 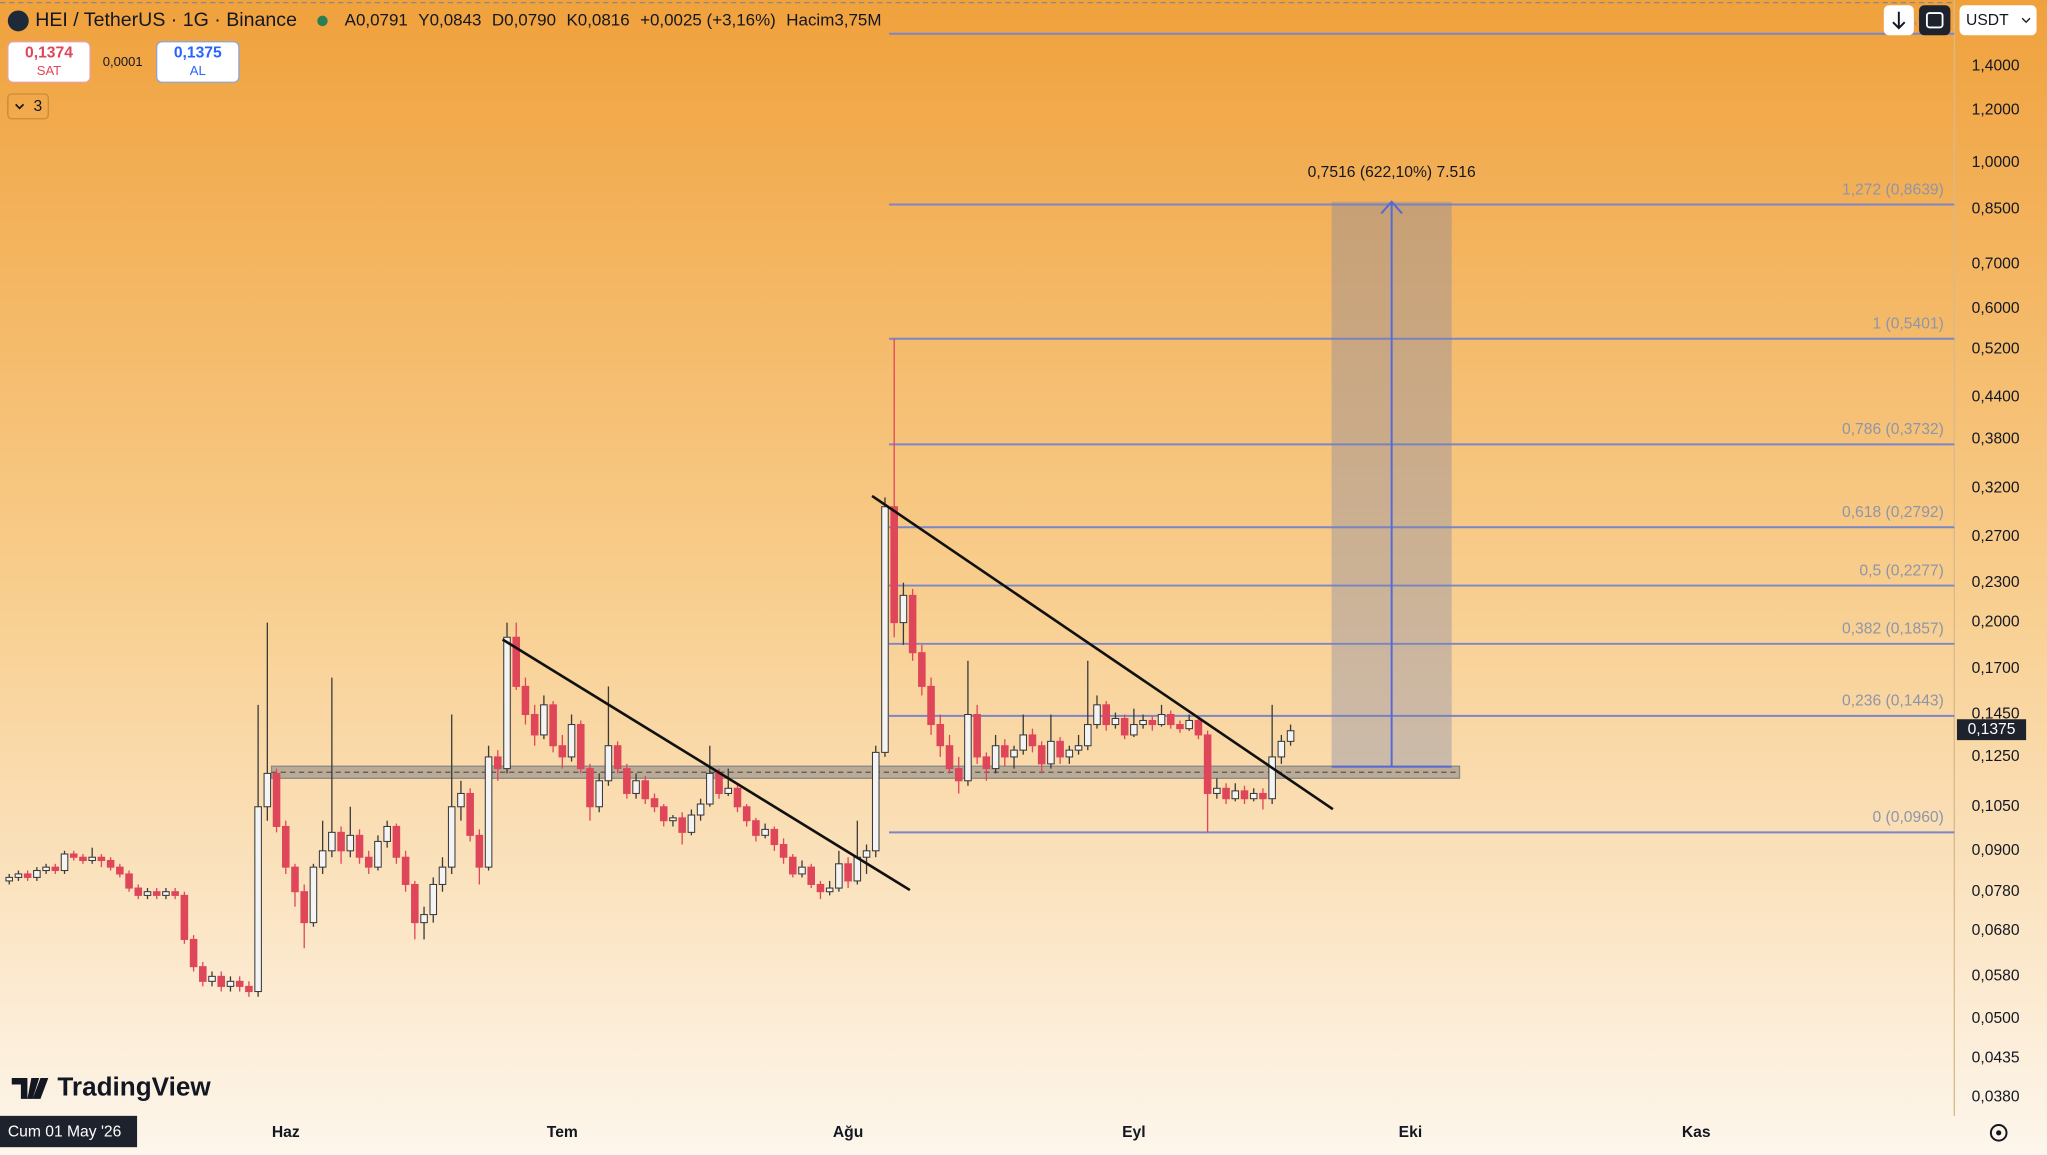 What do you see at coordinates (123, 61) in the screenshot?
I see `spread: 0,0001` at bounding box center [123, 61].